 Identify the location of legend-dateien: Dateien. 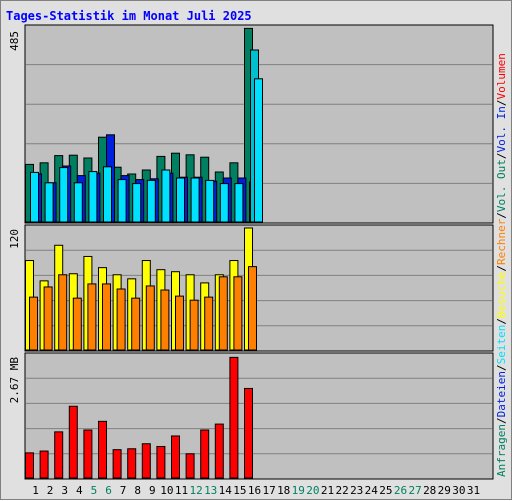
(501, 394).